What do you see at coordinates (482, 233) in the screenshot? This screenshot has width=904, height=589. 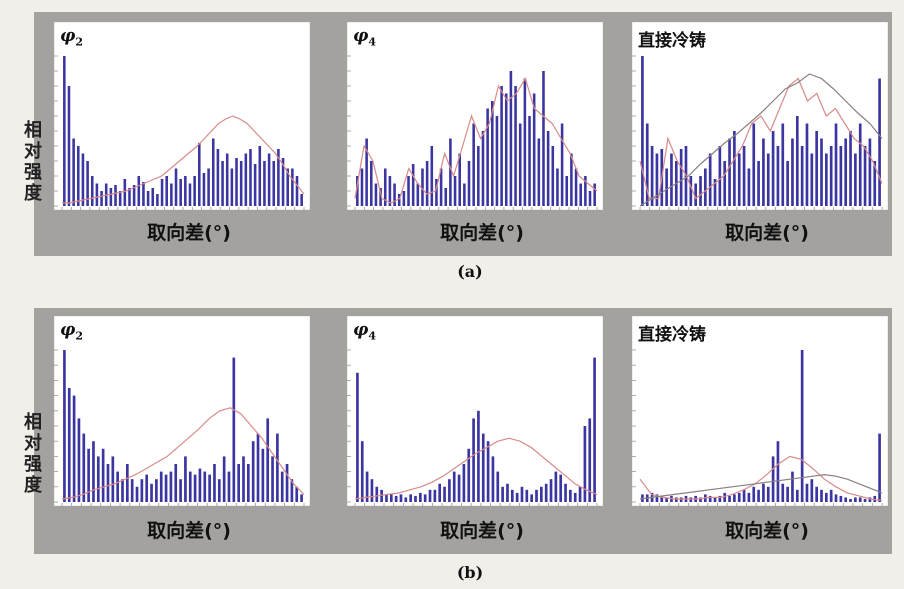 I see `x-axis-label: 取向差(°)` at bounding box center [482, 233].